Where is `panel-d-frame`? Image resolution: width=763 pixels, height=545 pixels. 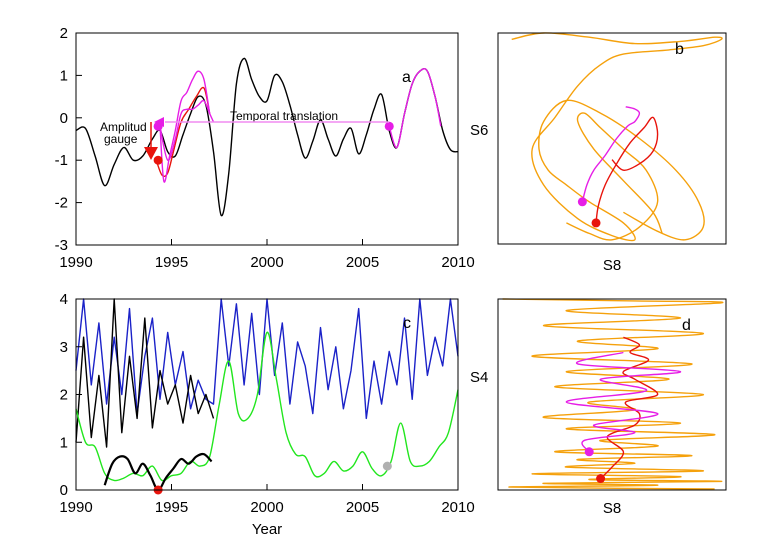 panel-d-frame is located at coordinates (612, 394).